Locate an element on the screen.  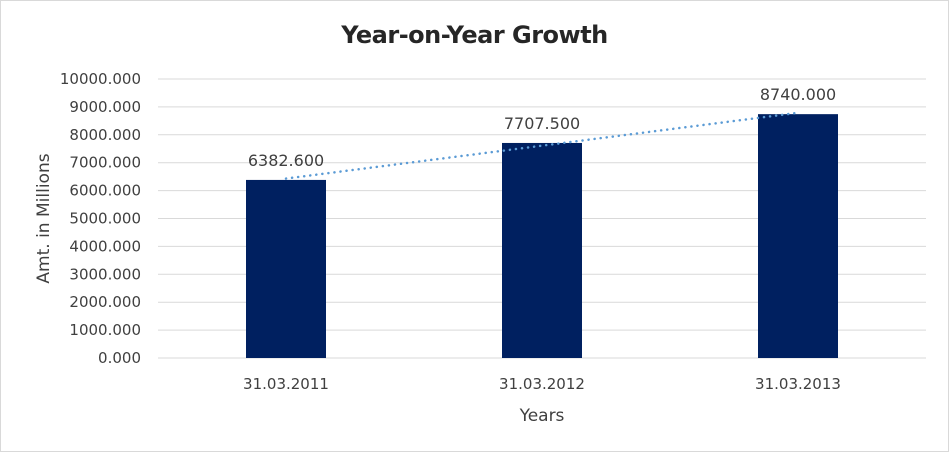
data-label: 7707.500 is located at coordinates (542, 123).